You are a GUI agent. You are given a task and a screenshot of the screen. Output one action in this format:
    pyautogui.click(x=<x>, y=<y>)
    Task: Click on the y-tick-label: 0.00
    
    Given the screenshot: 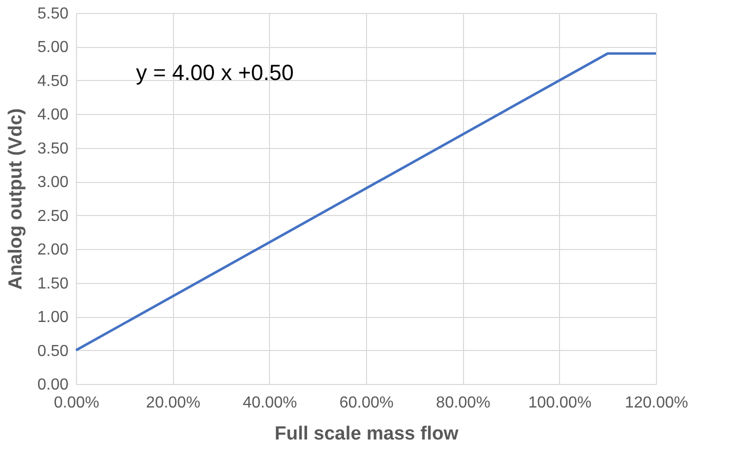 What is the action you would take?
    pyautogui.click(x=53, y=385)
    